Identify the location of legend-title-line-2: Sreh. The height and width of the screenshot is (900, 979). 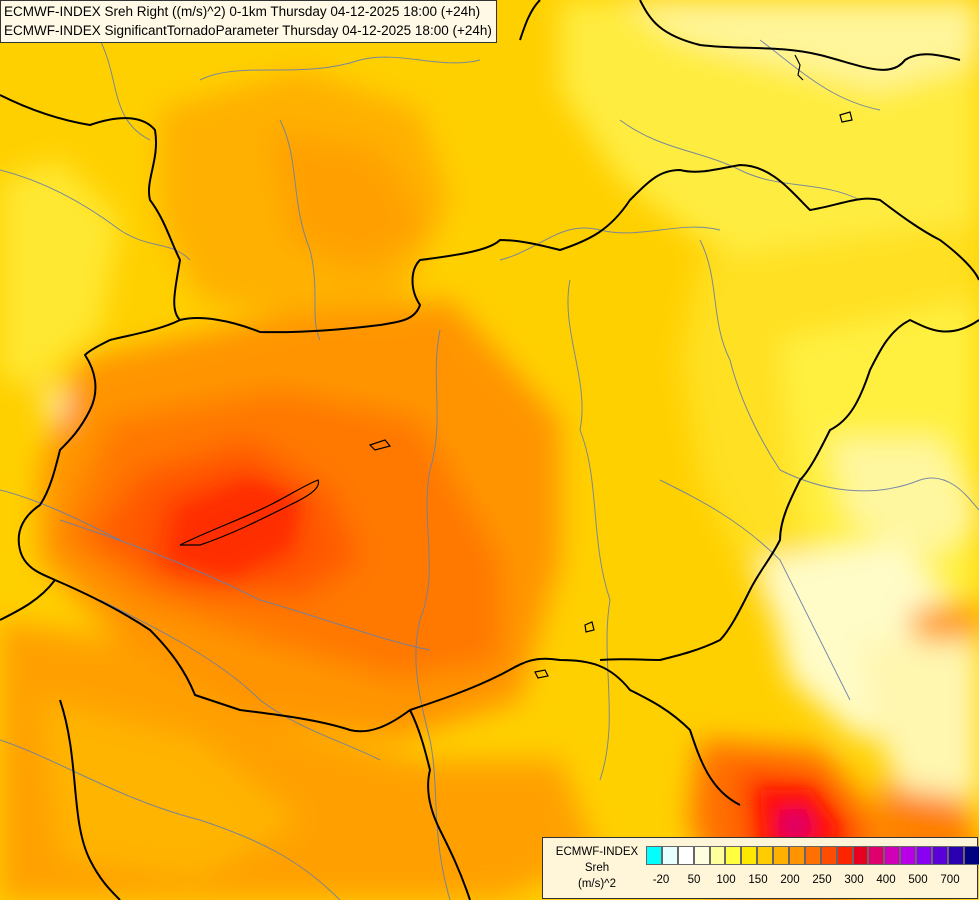
(597, 868).